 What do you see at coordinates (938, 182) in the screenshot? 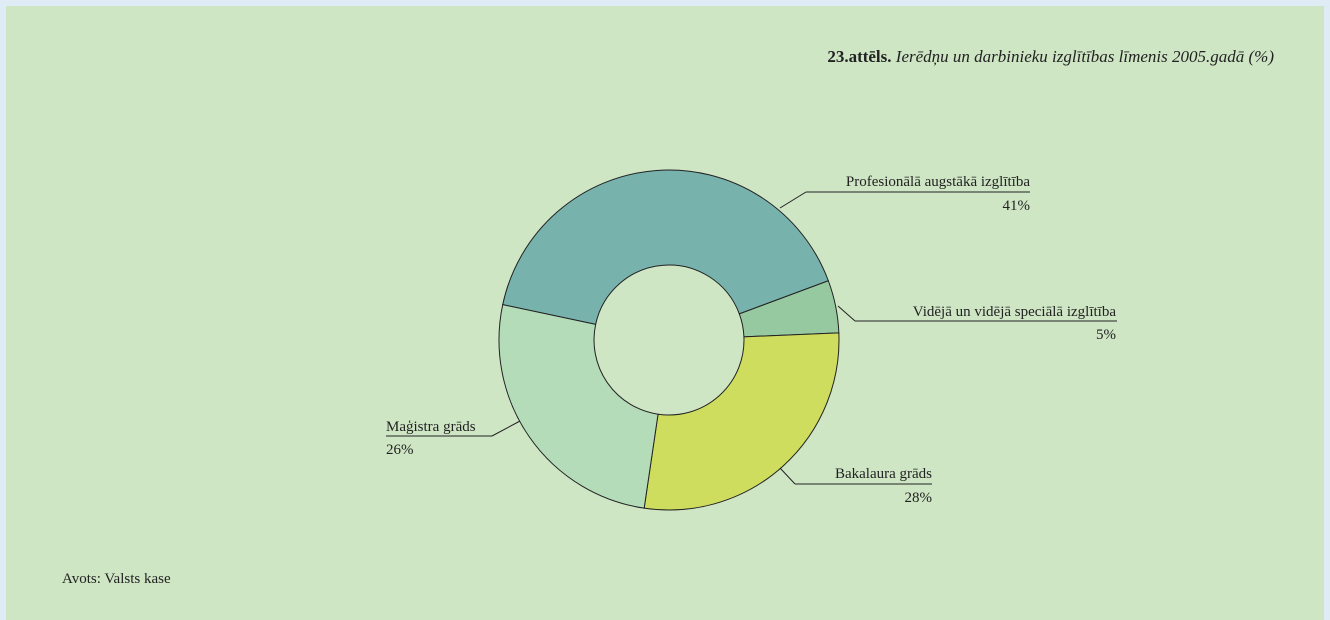
I see `category-label: Profesionālā augstākā izglītība` at bounding box center [938, 182].